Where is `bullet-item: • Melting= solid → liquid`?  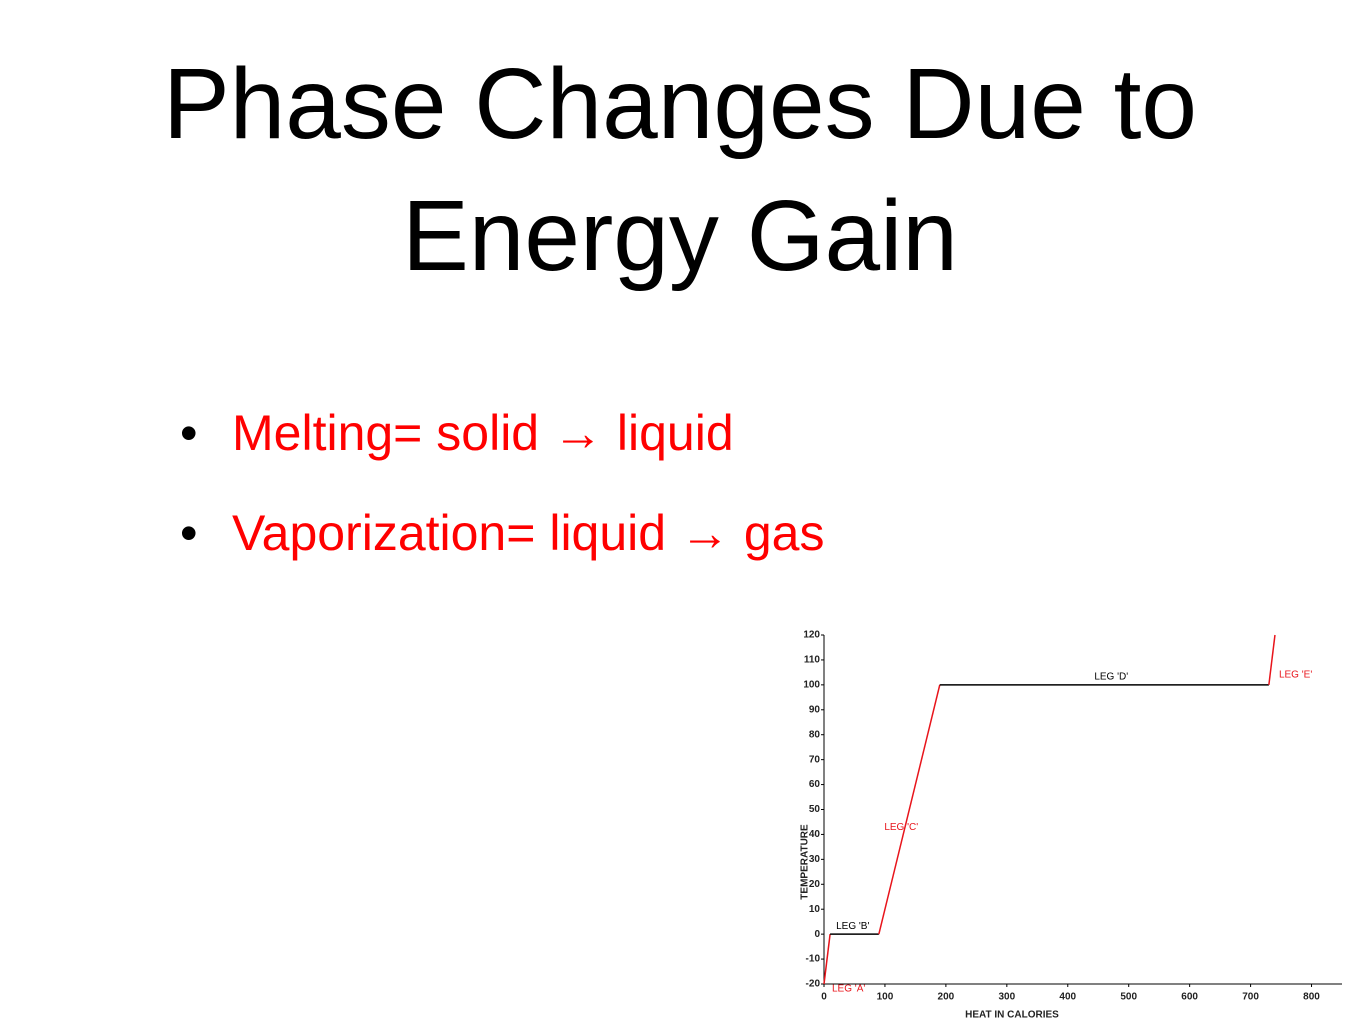
bullet-item: • Melting= solid → liquid is located at coordinates (457, 433).